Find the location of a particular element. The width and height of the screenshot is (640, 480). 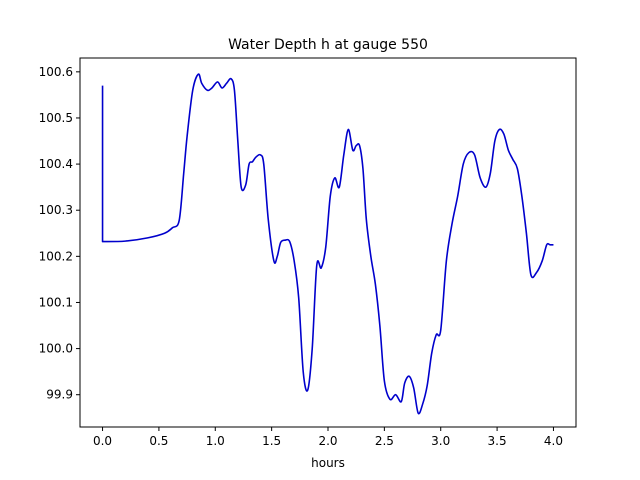

y-tick-label: 100.3 is located at coordinates (56, 210).